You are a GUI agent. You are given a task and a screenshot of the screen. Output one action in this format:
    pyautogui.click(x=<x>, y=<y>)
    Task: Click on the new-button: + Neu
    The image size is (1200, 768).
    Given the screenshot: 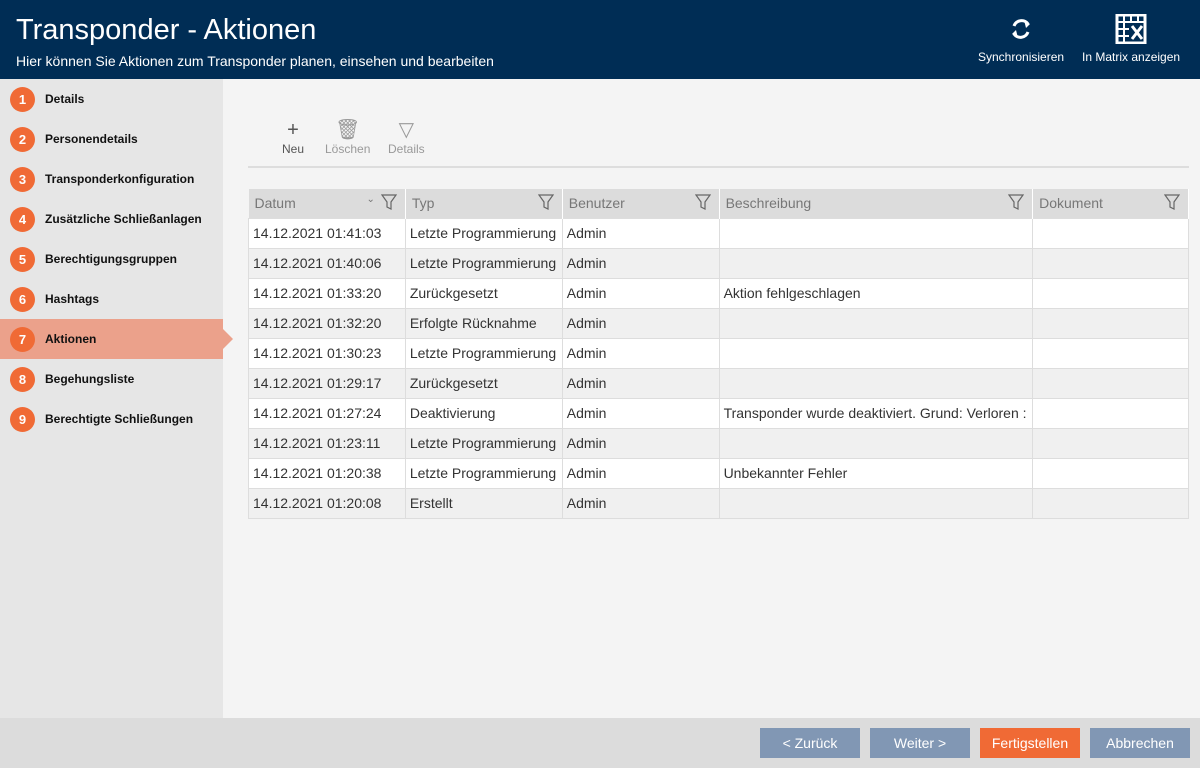 What is the action you would take?
    pyautogui.click(x=293, y=137)
    